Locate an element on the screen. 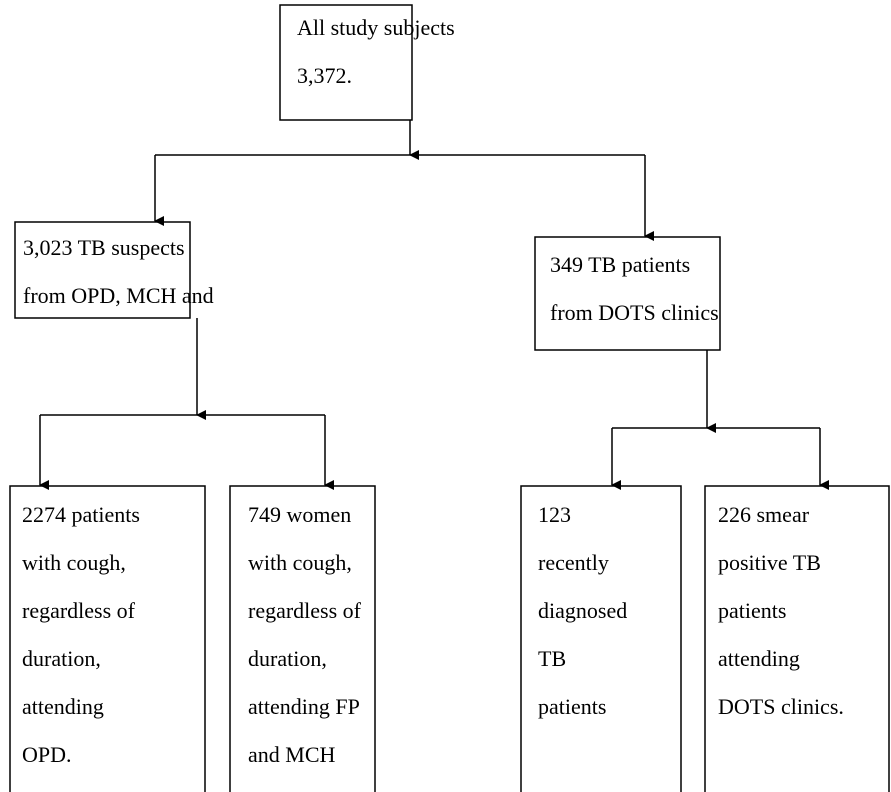 The width and height of the screenshot is (891, 792). node-text: recently is located at coordinates (573, 562).